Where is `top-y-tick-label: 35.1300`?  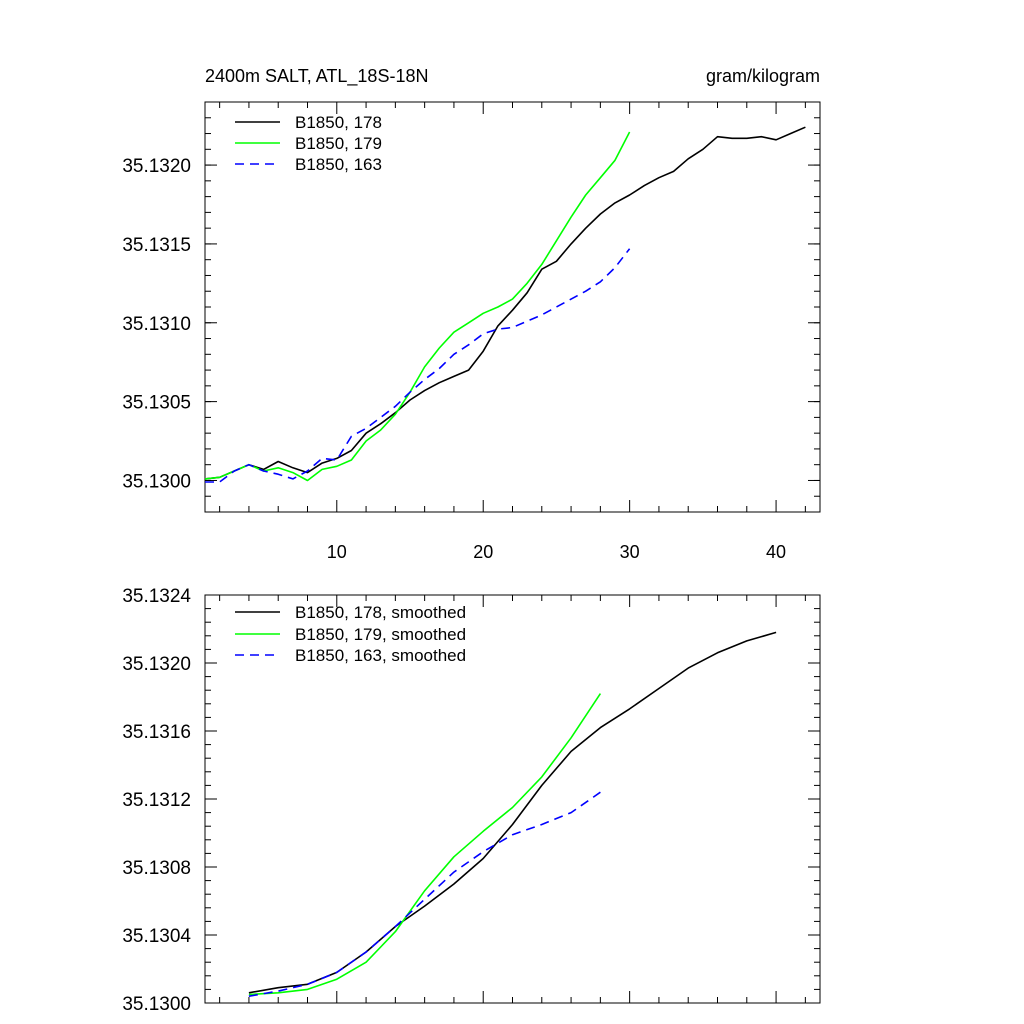
top-y-tick-label: 35.1300 is located at coordinates (156, 481).